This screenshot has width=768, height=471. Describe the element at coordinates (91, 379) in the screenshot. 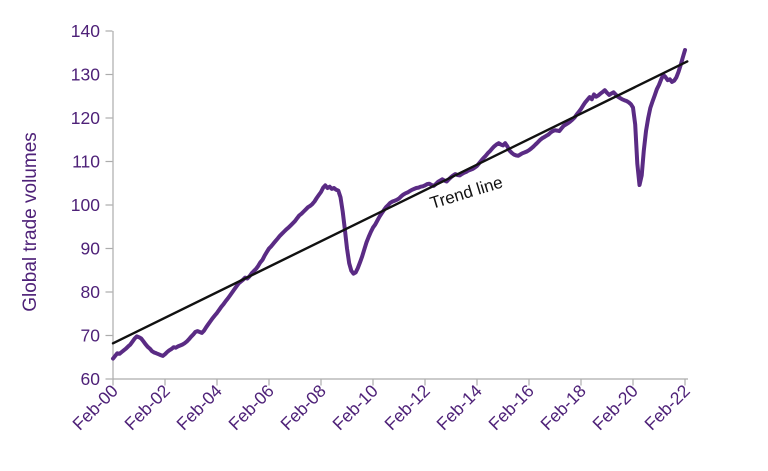

I see `y-tick-label: 60` at that location.